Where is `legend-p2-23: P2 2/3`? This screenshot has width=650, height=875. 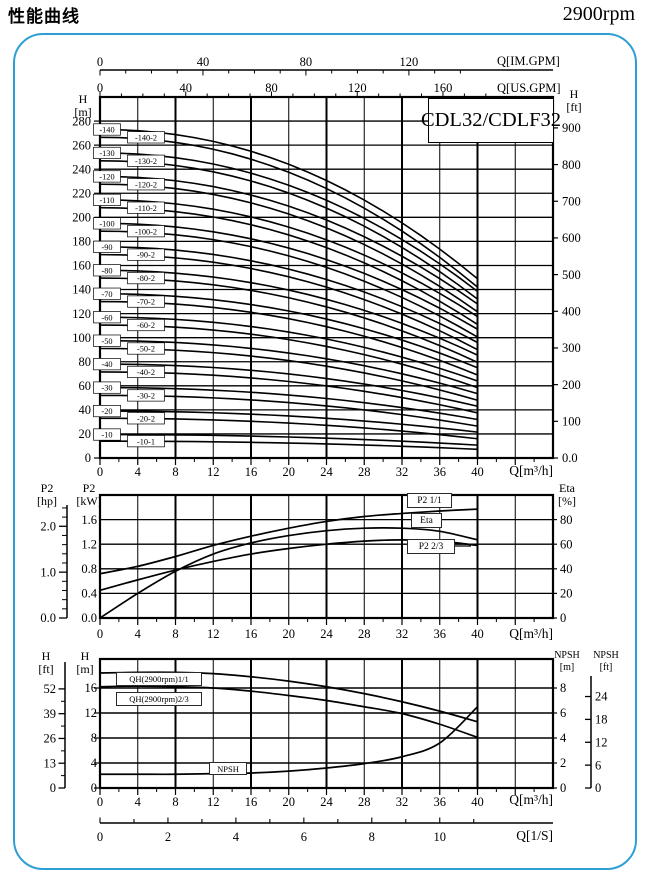
legend-p2-23: P2 2/3 is located at coordinates (431, 546).